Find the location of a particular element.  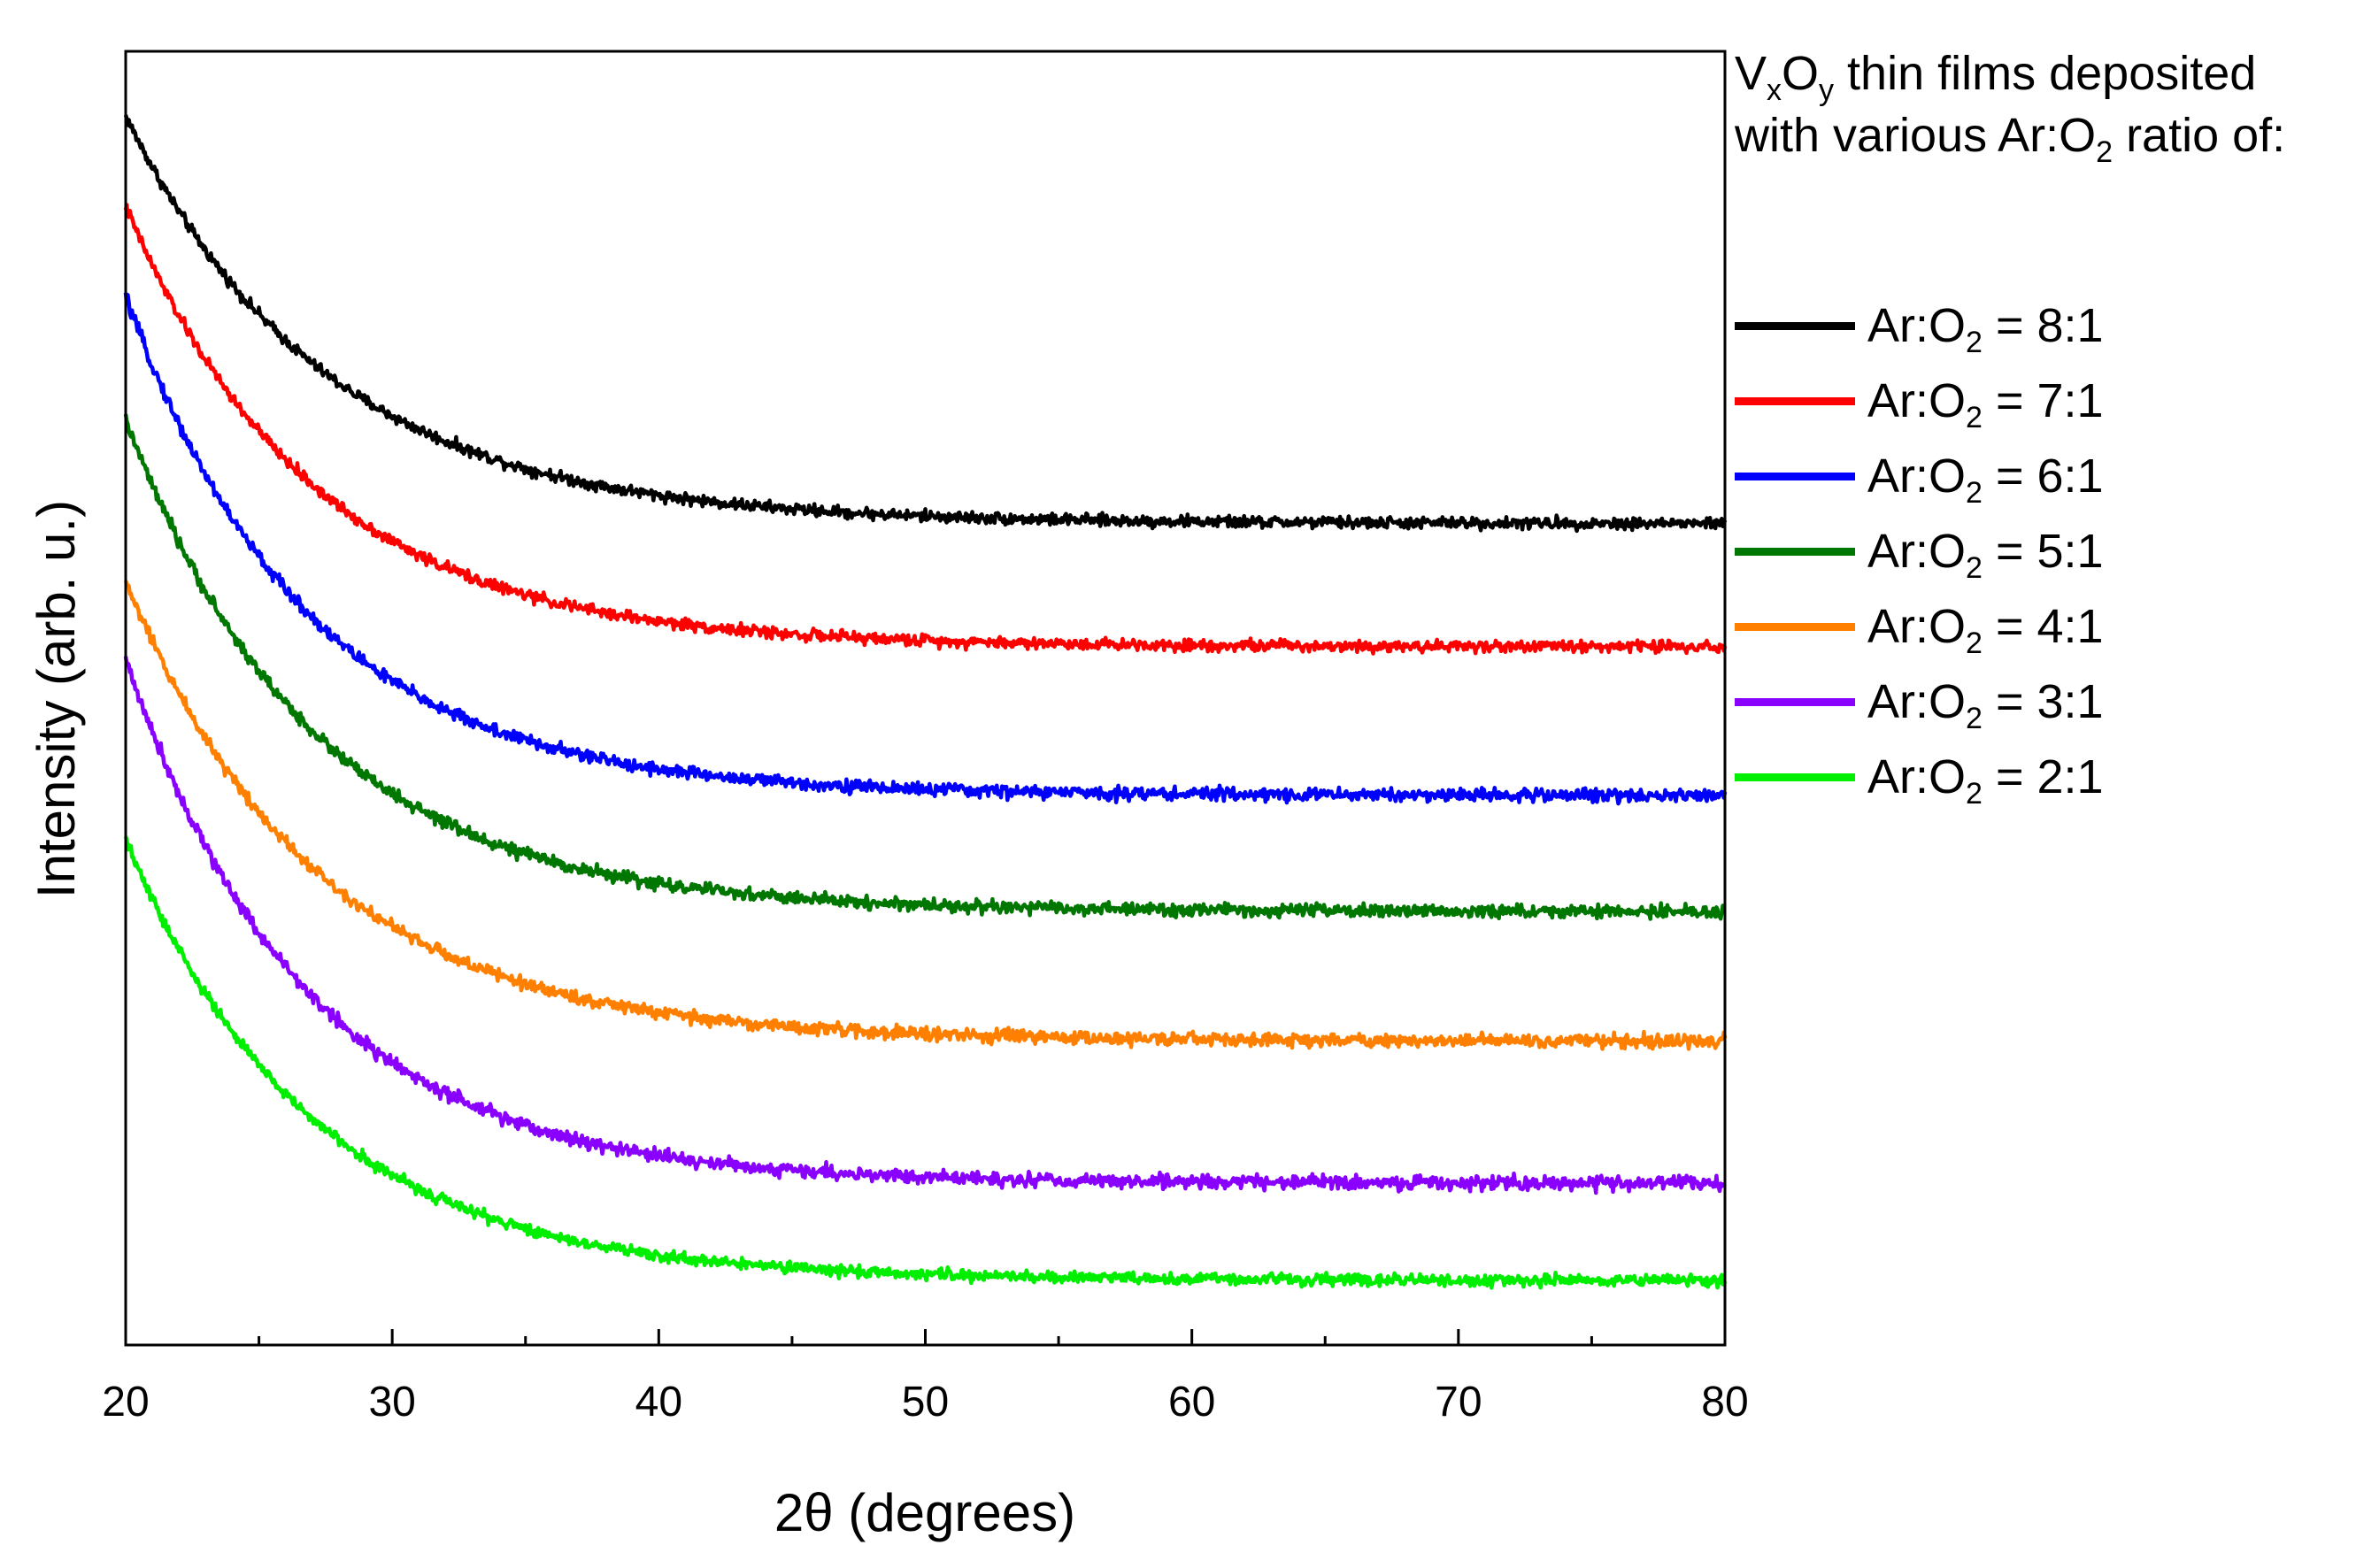

legend-title-sub-x: x is located at coordinates (1774, 90).